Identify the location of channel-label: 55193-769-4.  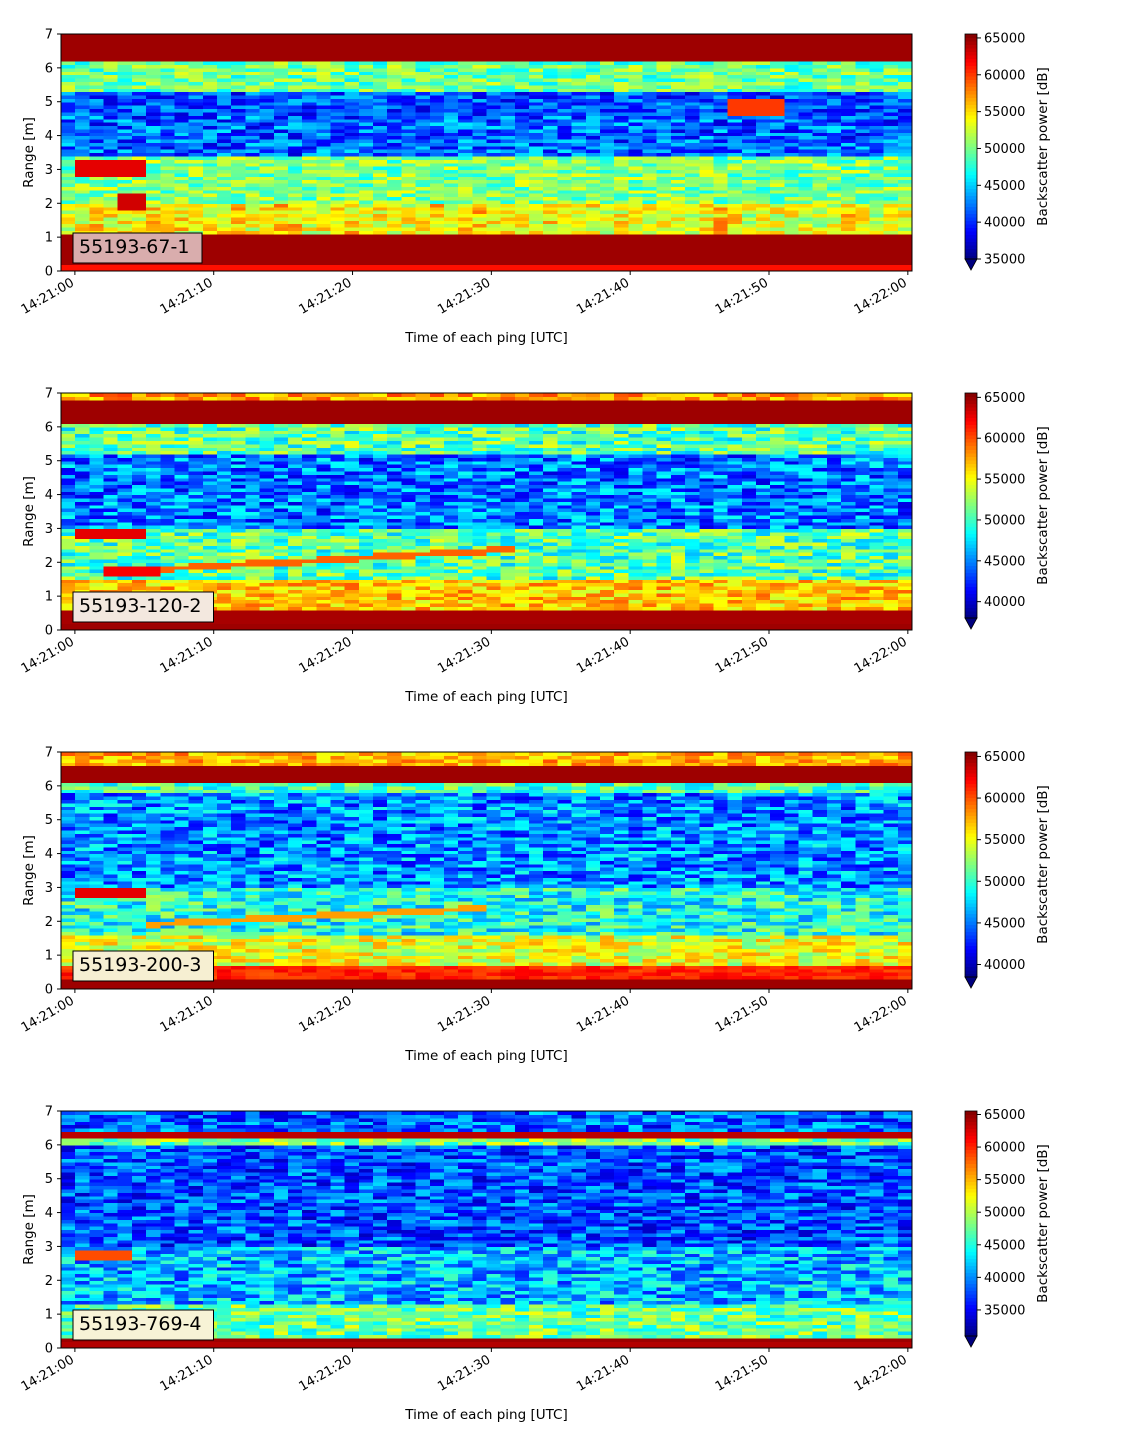
(140, 1324).